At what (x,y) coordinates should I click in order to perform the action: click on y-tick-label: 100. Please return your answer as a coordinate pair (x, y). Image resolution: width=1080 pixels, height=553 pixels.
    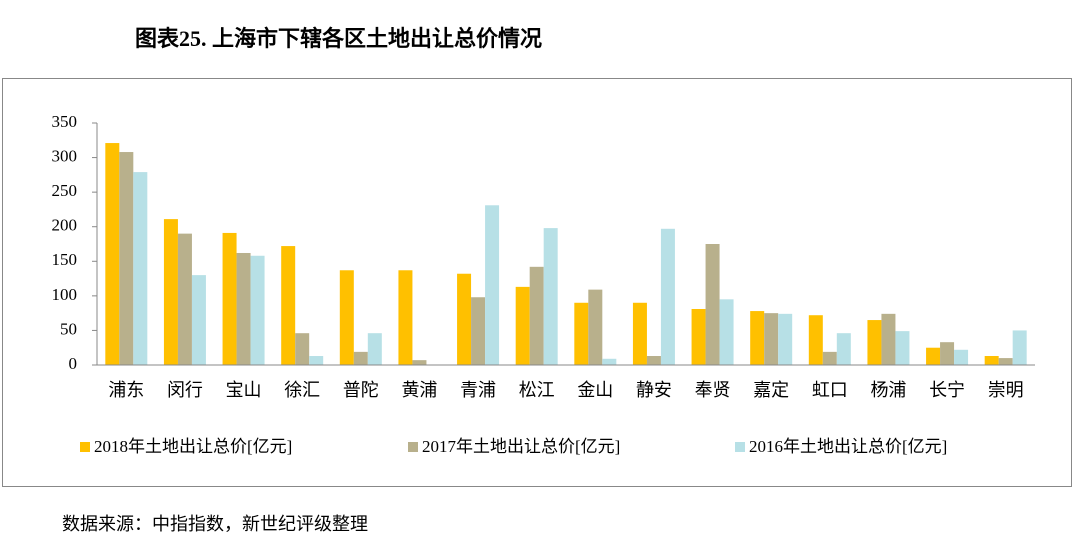
    Looking at the image, I should click on (65, 294).